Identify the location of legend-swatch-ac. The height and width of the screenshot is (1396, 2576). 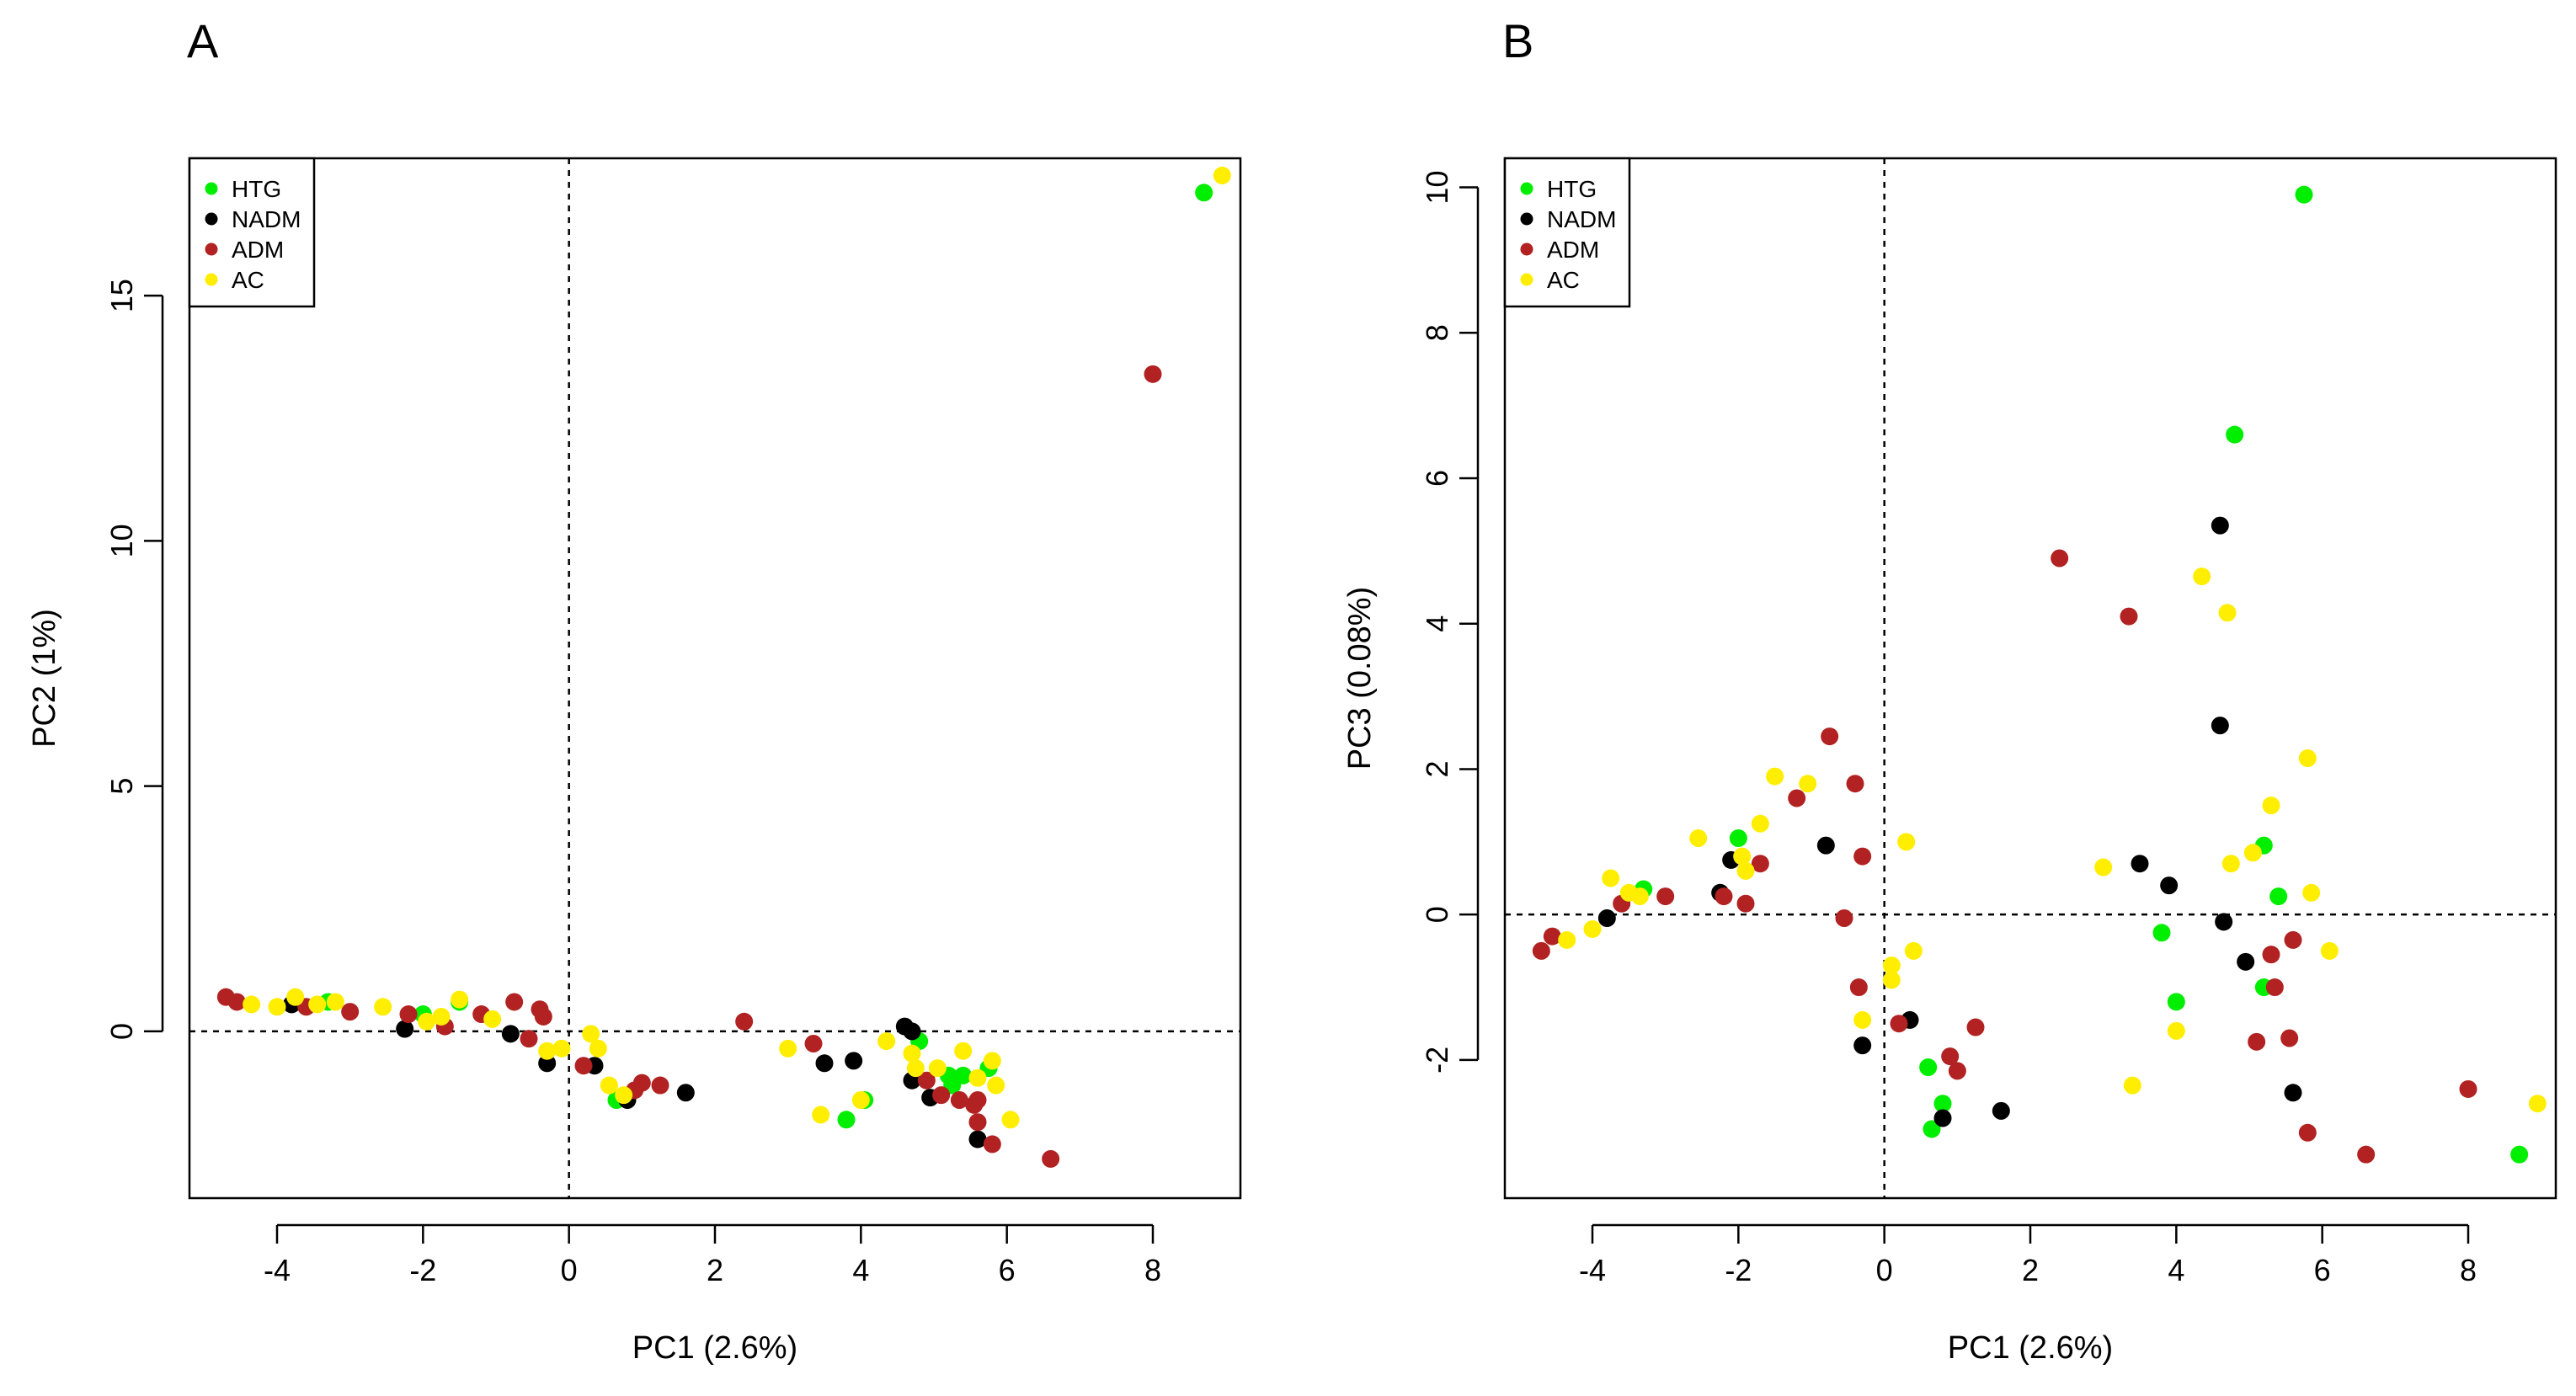
(1526, 279).